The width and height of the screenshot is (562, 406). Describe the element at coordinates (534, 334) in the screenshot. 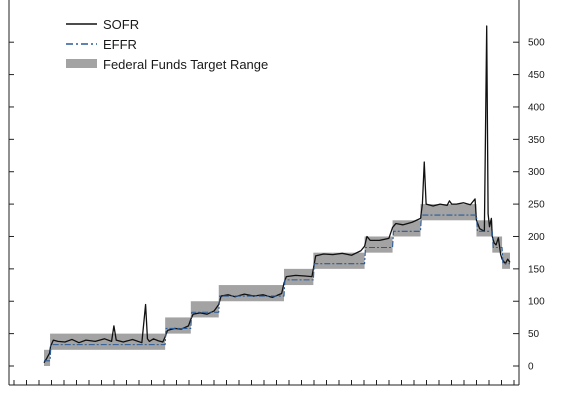

I see `y-tick-label-50: 50` at that location.